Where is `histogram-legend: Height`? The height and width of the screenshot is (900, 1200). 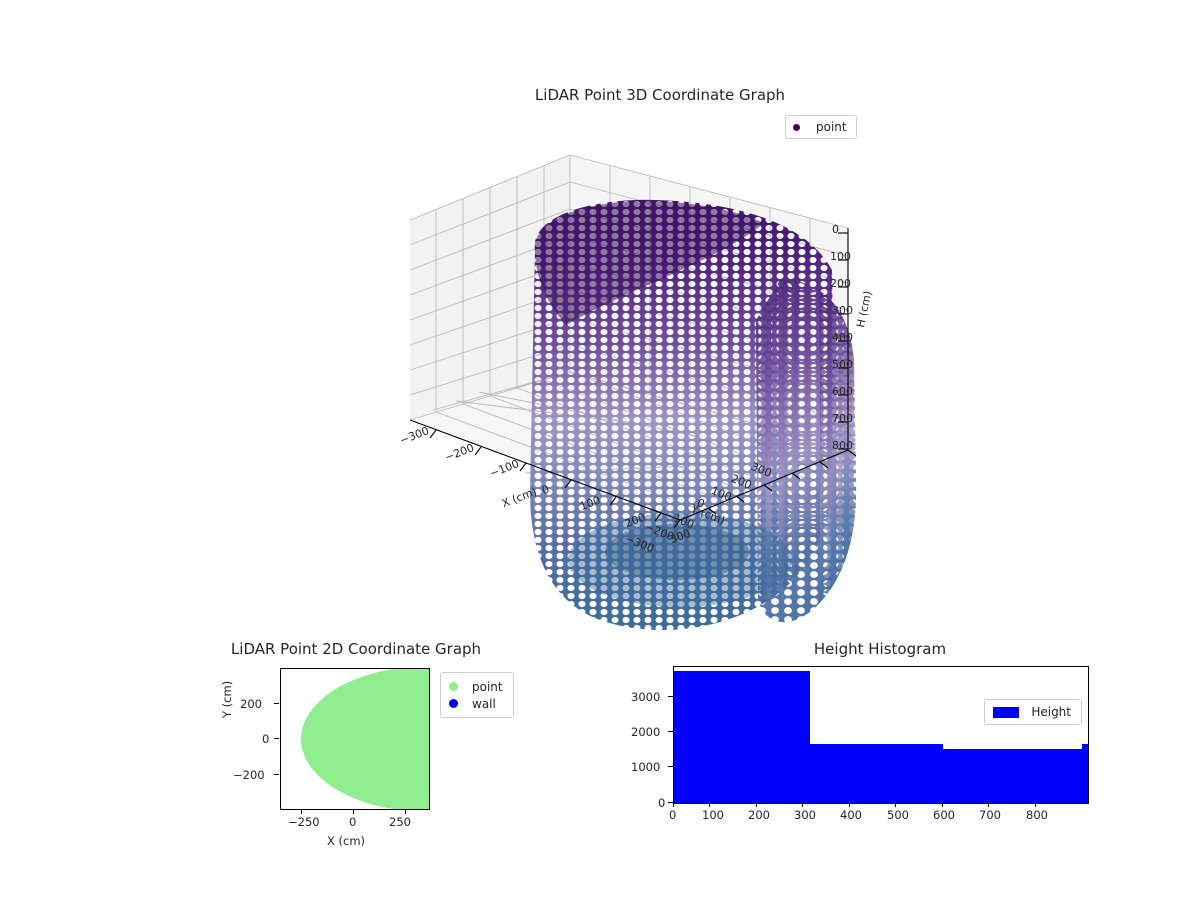 histogram-legend: Height is located at coordinates (1033, 712).